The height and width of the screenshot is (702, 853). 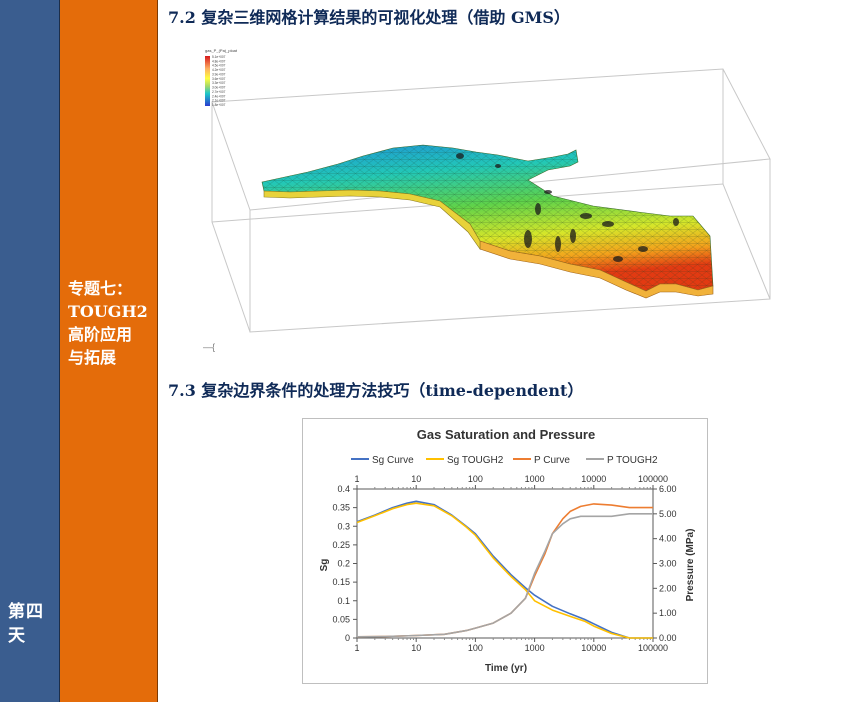 What do you see at coordinates (341, 582) in the screenshot?
I see `y-tick-label: 0.15` at bounding box center [341, 582].